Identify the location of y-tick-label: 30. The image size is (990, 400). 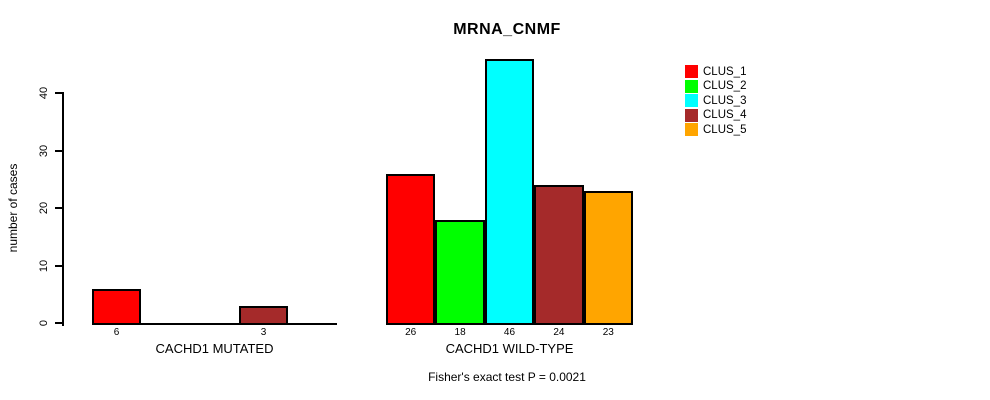
(44, 150).